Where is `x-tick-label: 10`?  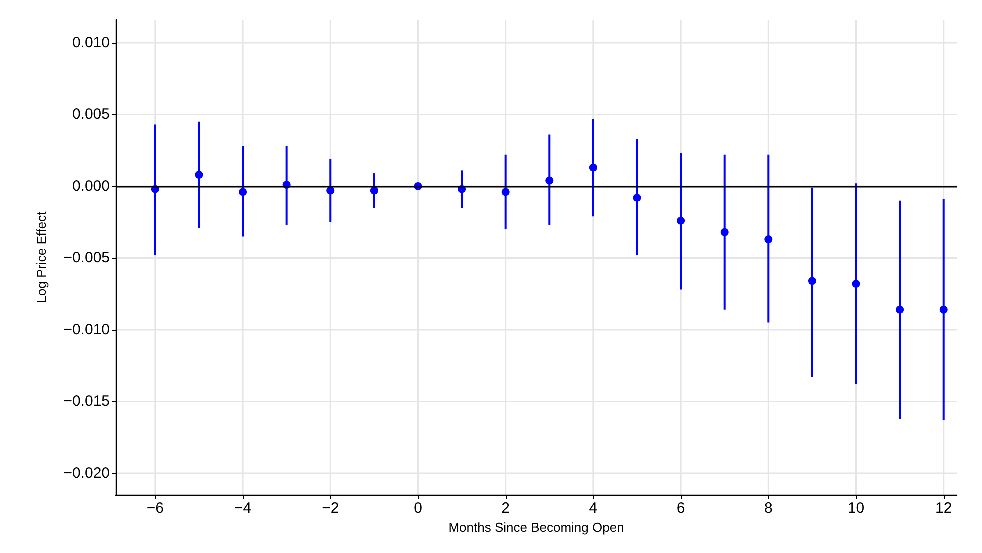 x-tick-label: 10 is located at coordinates (856, 508).